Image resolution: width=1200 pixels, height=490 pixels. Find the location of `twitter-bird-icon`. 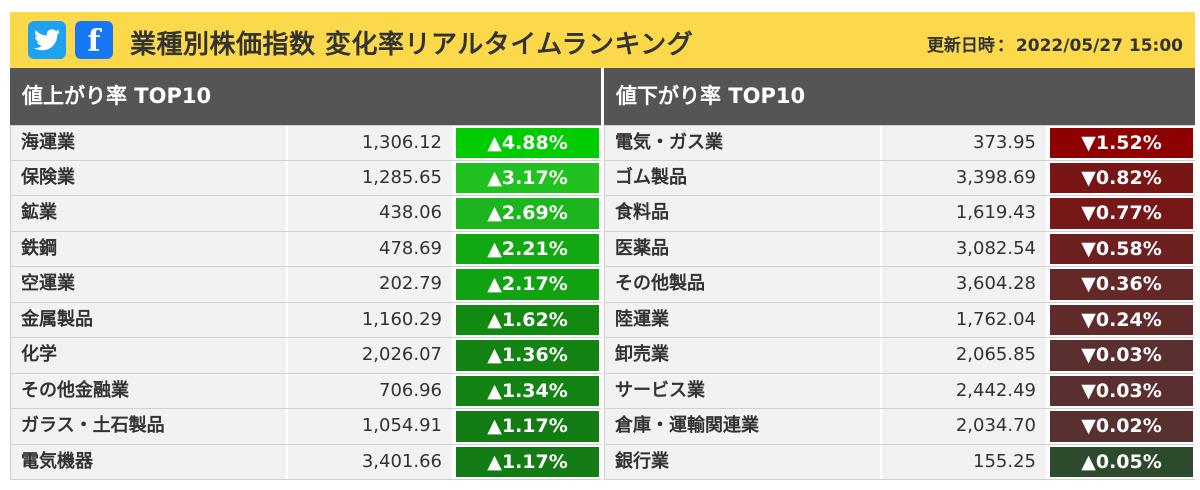

twitter-bird-icon is located at coordinates (47, 40).